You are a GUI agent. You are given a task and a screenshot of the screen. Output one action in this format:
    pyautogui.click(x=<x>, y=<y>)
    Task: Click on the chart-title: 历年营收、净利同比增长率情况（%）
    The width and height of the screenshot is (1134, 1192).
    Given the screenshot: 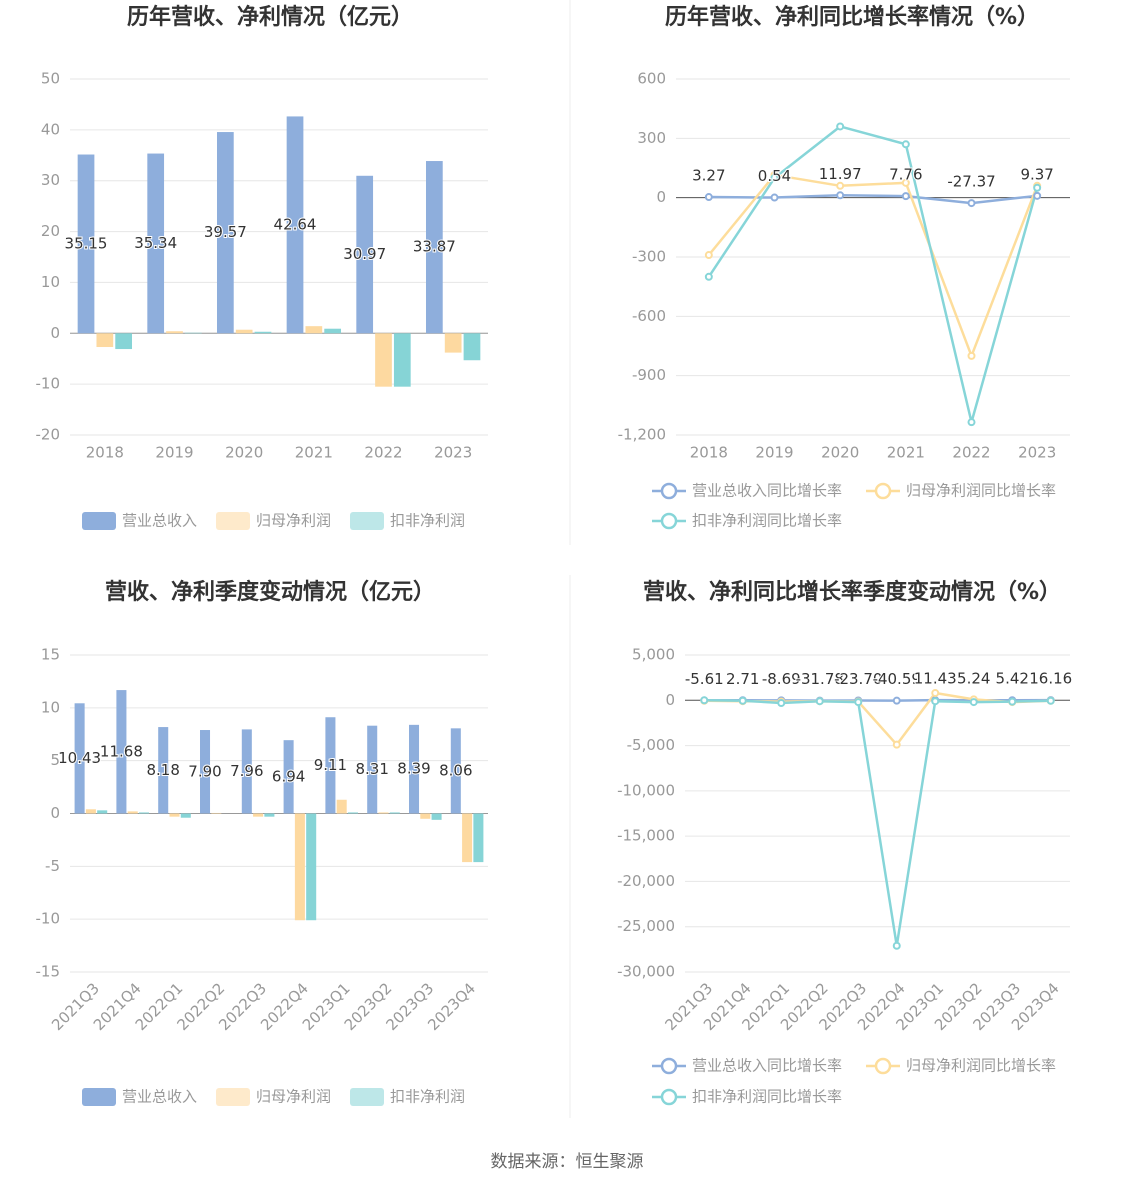 What is the action you would take?
    pyautogui.click(x=852, y=17)
    